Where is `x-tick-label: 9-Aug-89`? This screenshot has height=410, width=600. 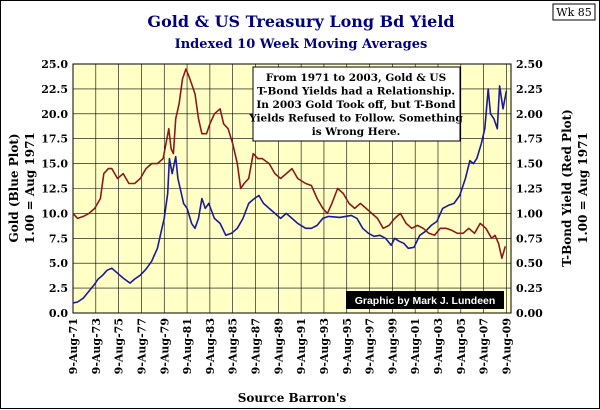
x-tick-label: 9-Aug-89 is located at coordinates (278, 346).